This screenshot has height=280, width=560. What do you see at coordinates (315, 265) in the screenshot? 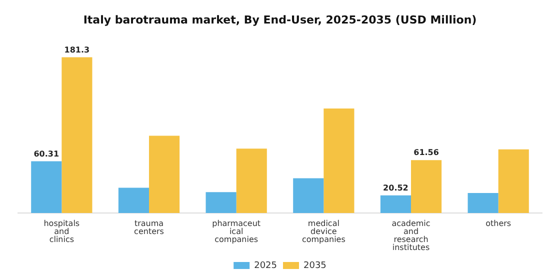
I see `legend-label: 2035` at bounding box center [315, 265].